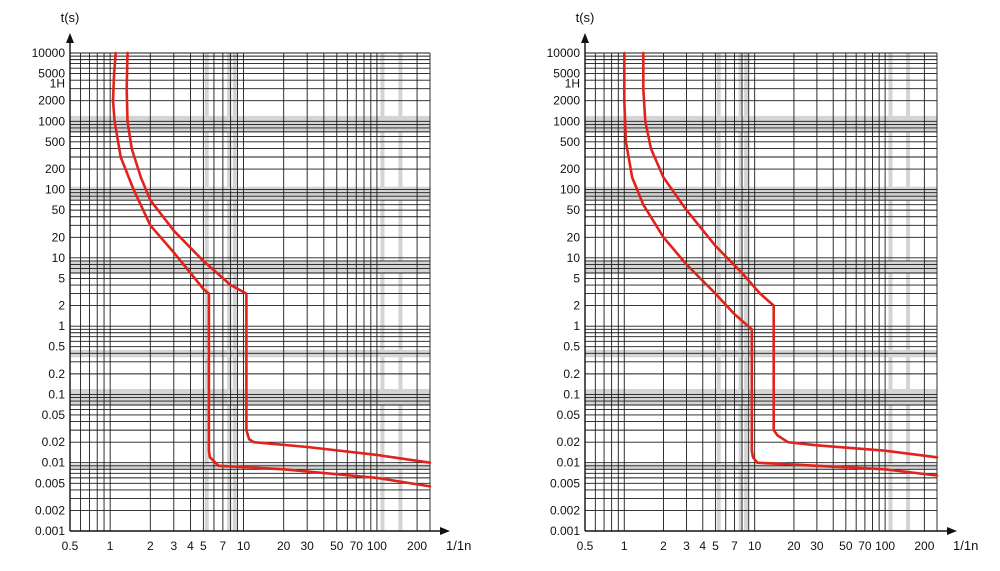 Image resolution: width=1000 pixels, height=571 pixels. Describe the element at coordinates (458, 545) in the screenshot. I see `x-axis-label: 1/1n` at that location.